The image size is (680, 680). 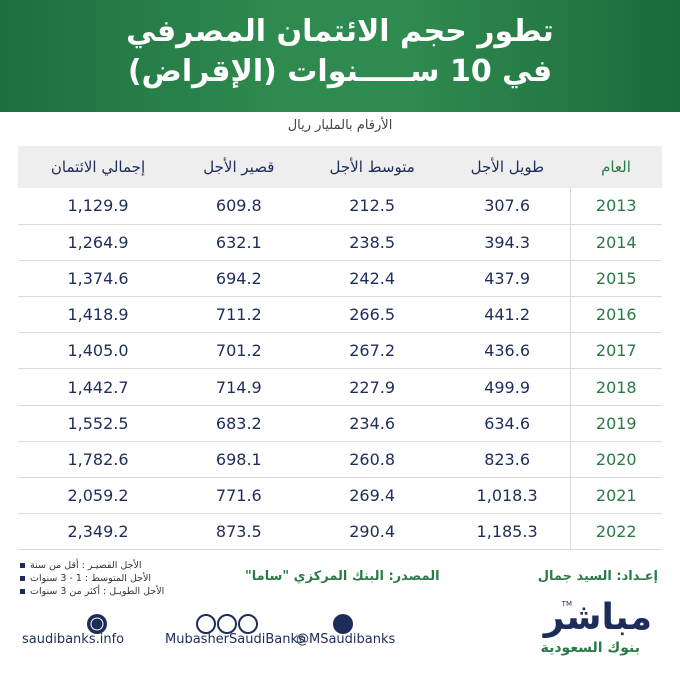 What do you see at coordinates (372, 351) in the screenshot?
I see `value-cell: 267.2` at bounding box center [372, 351].